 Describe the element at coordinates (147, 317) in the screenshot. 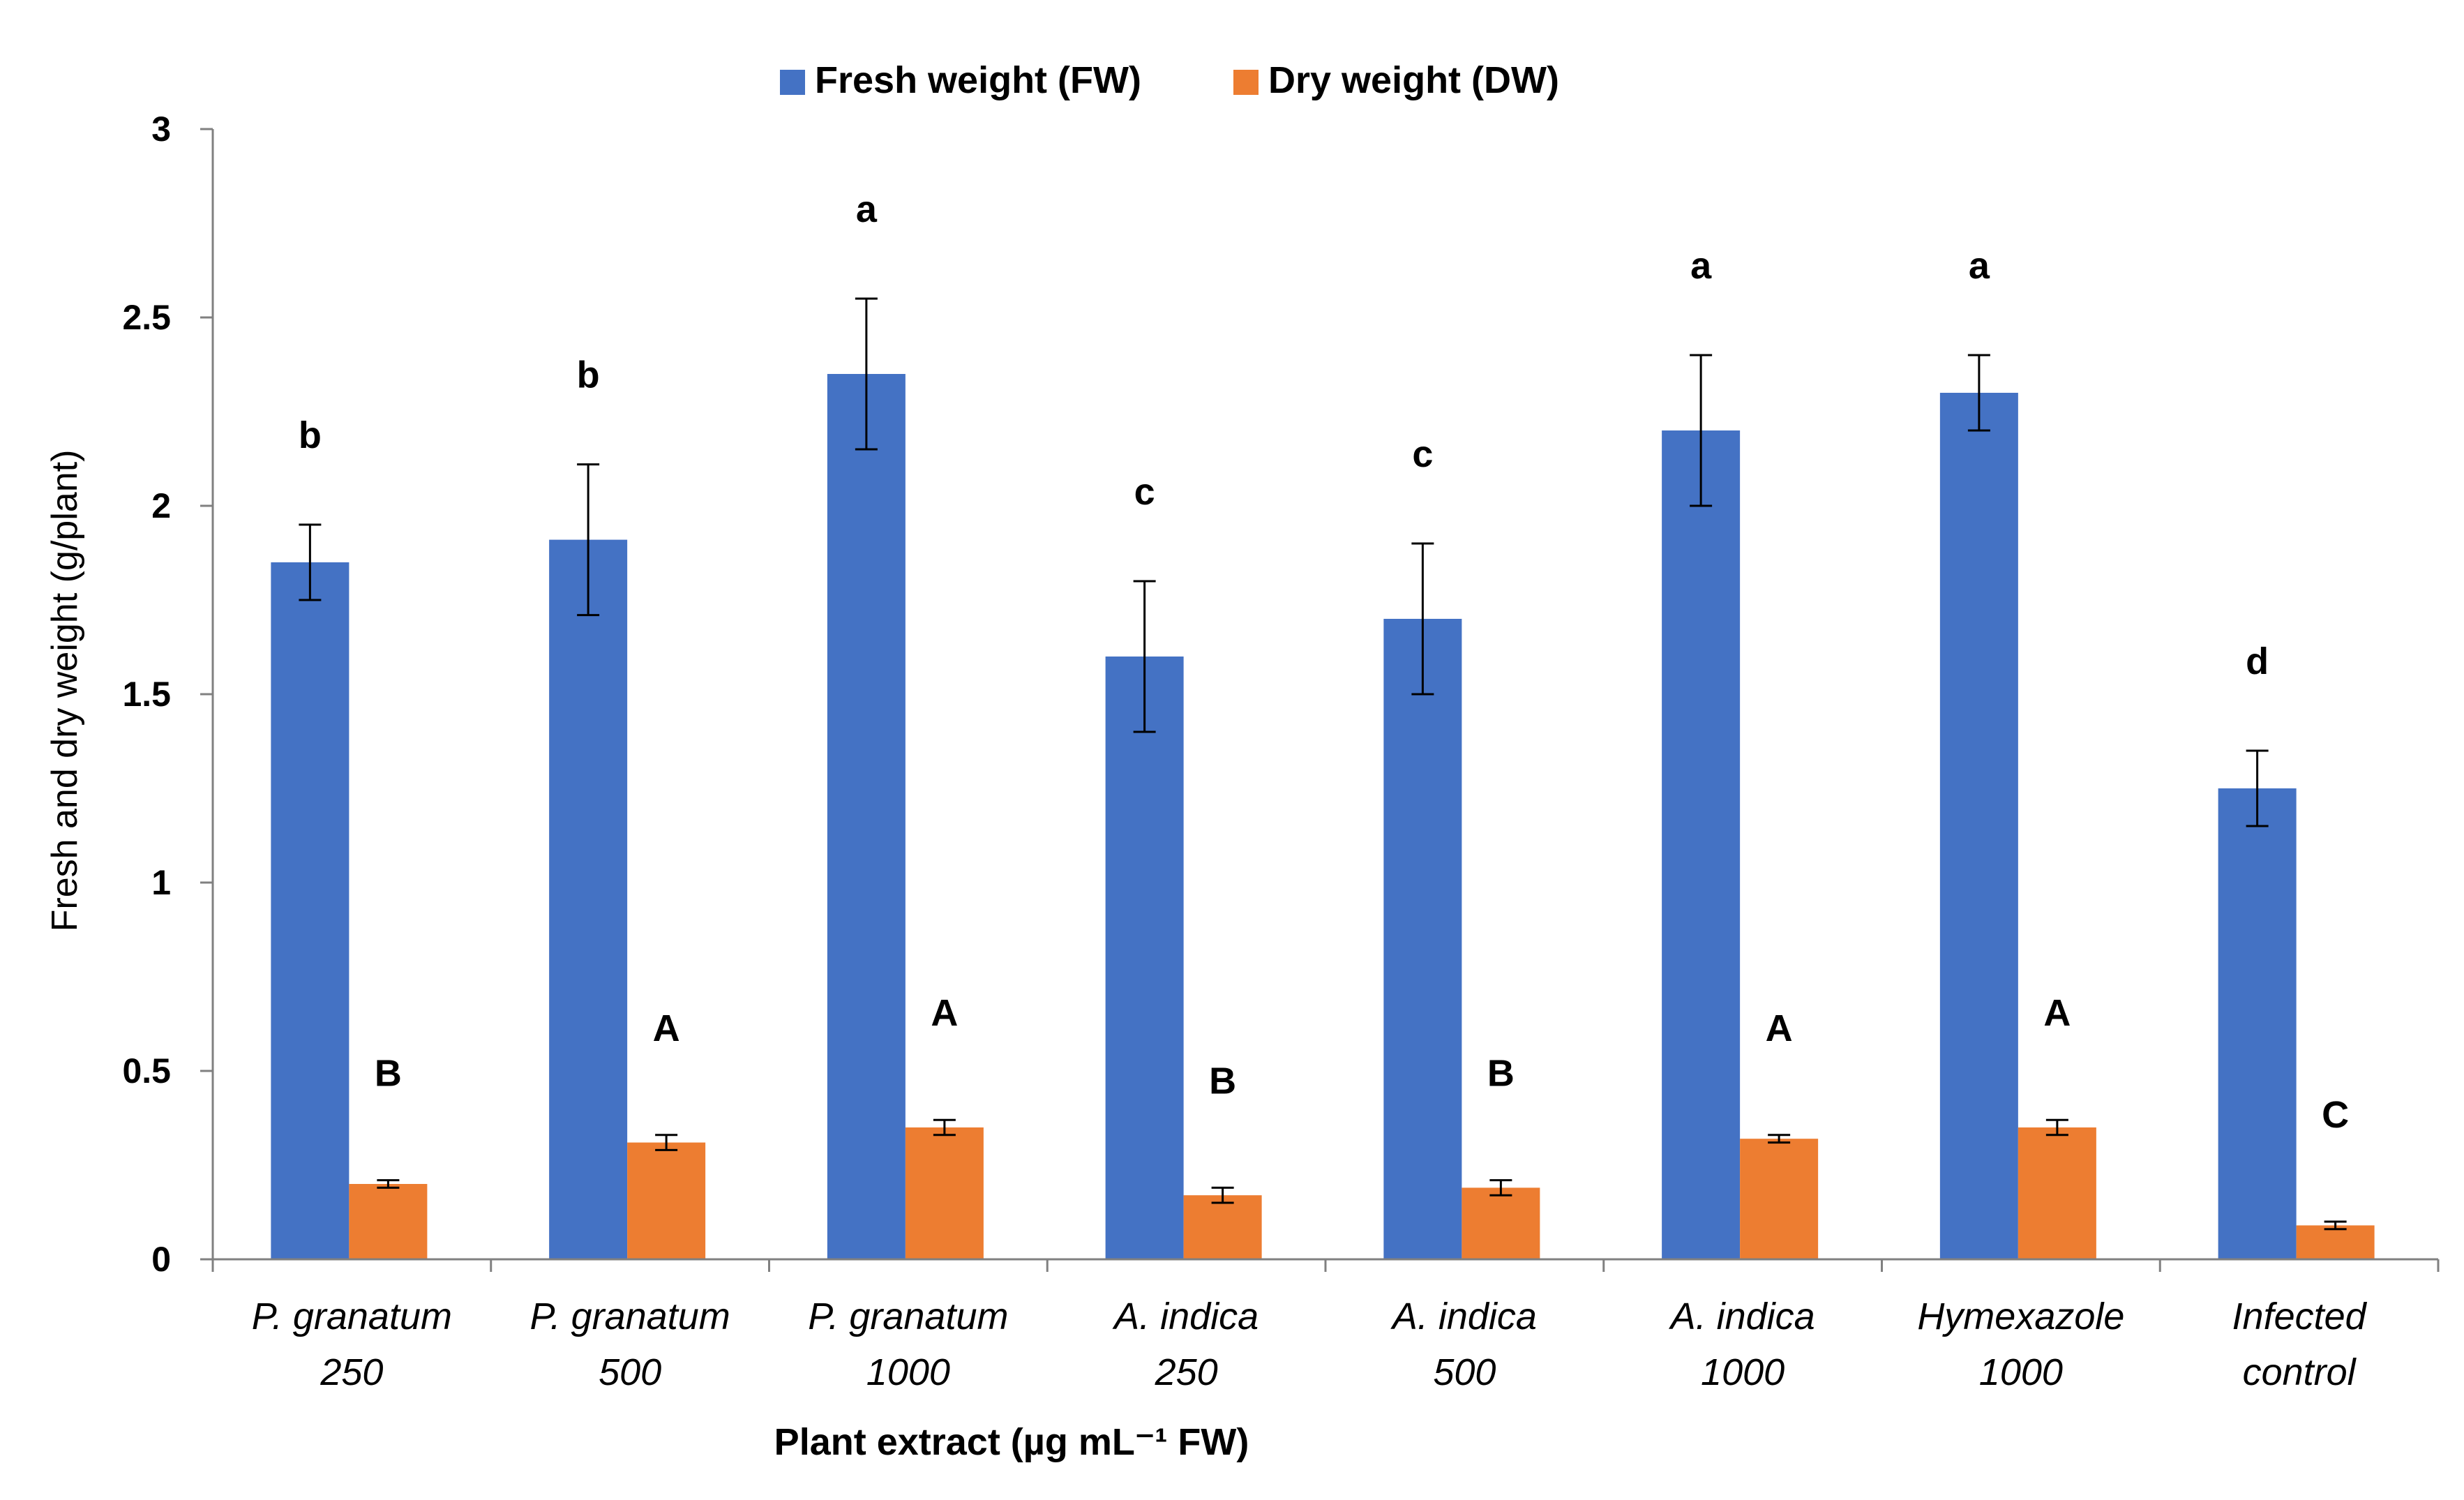

I see `y-tick-label: 2.5` at that location.